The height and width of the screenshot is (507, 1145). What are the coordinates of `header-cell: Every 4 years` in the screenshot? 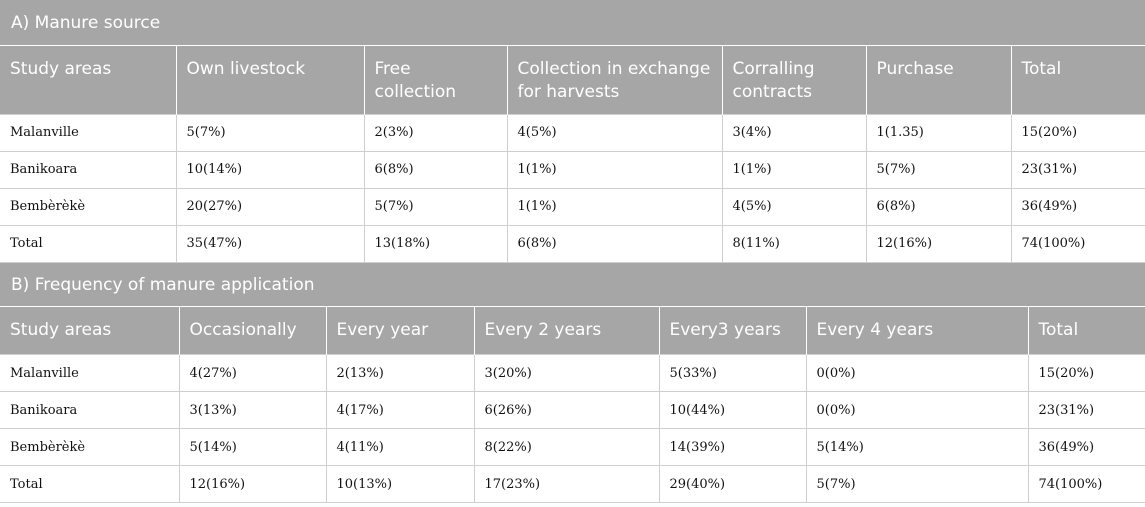 It's located at (917, 330).